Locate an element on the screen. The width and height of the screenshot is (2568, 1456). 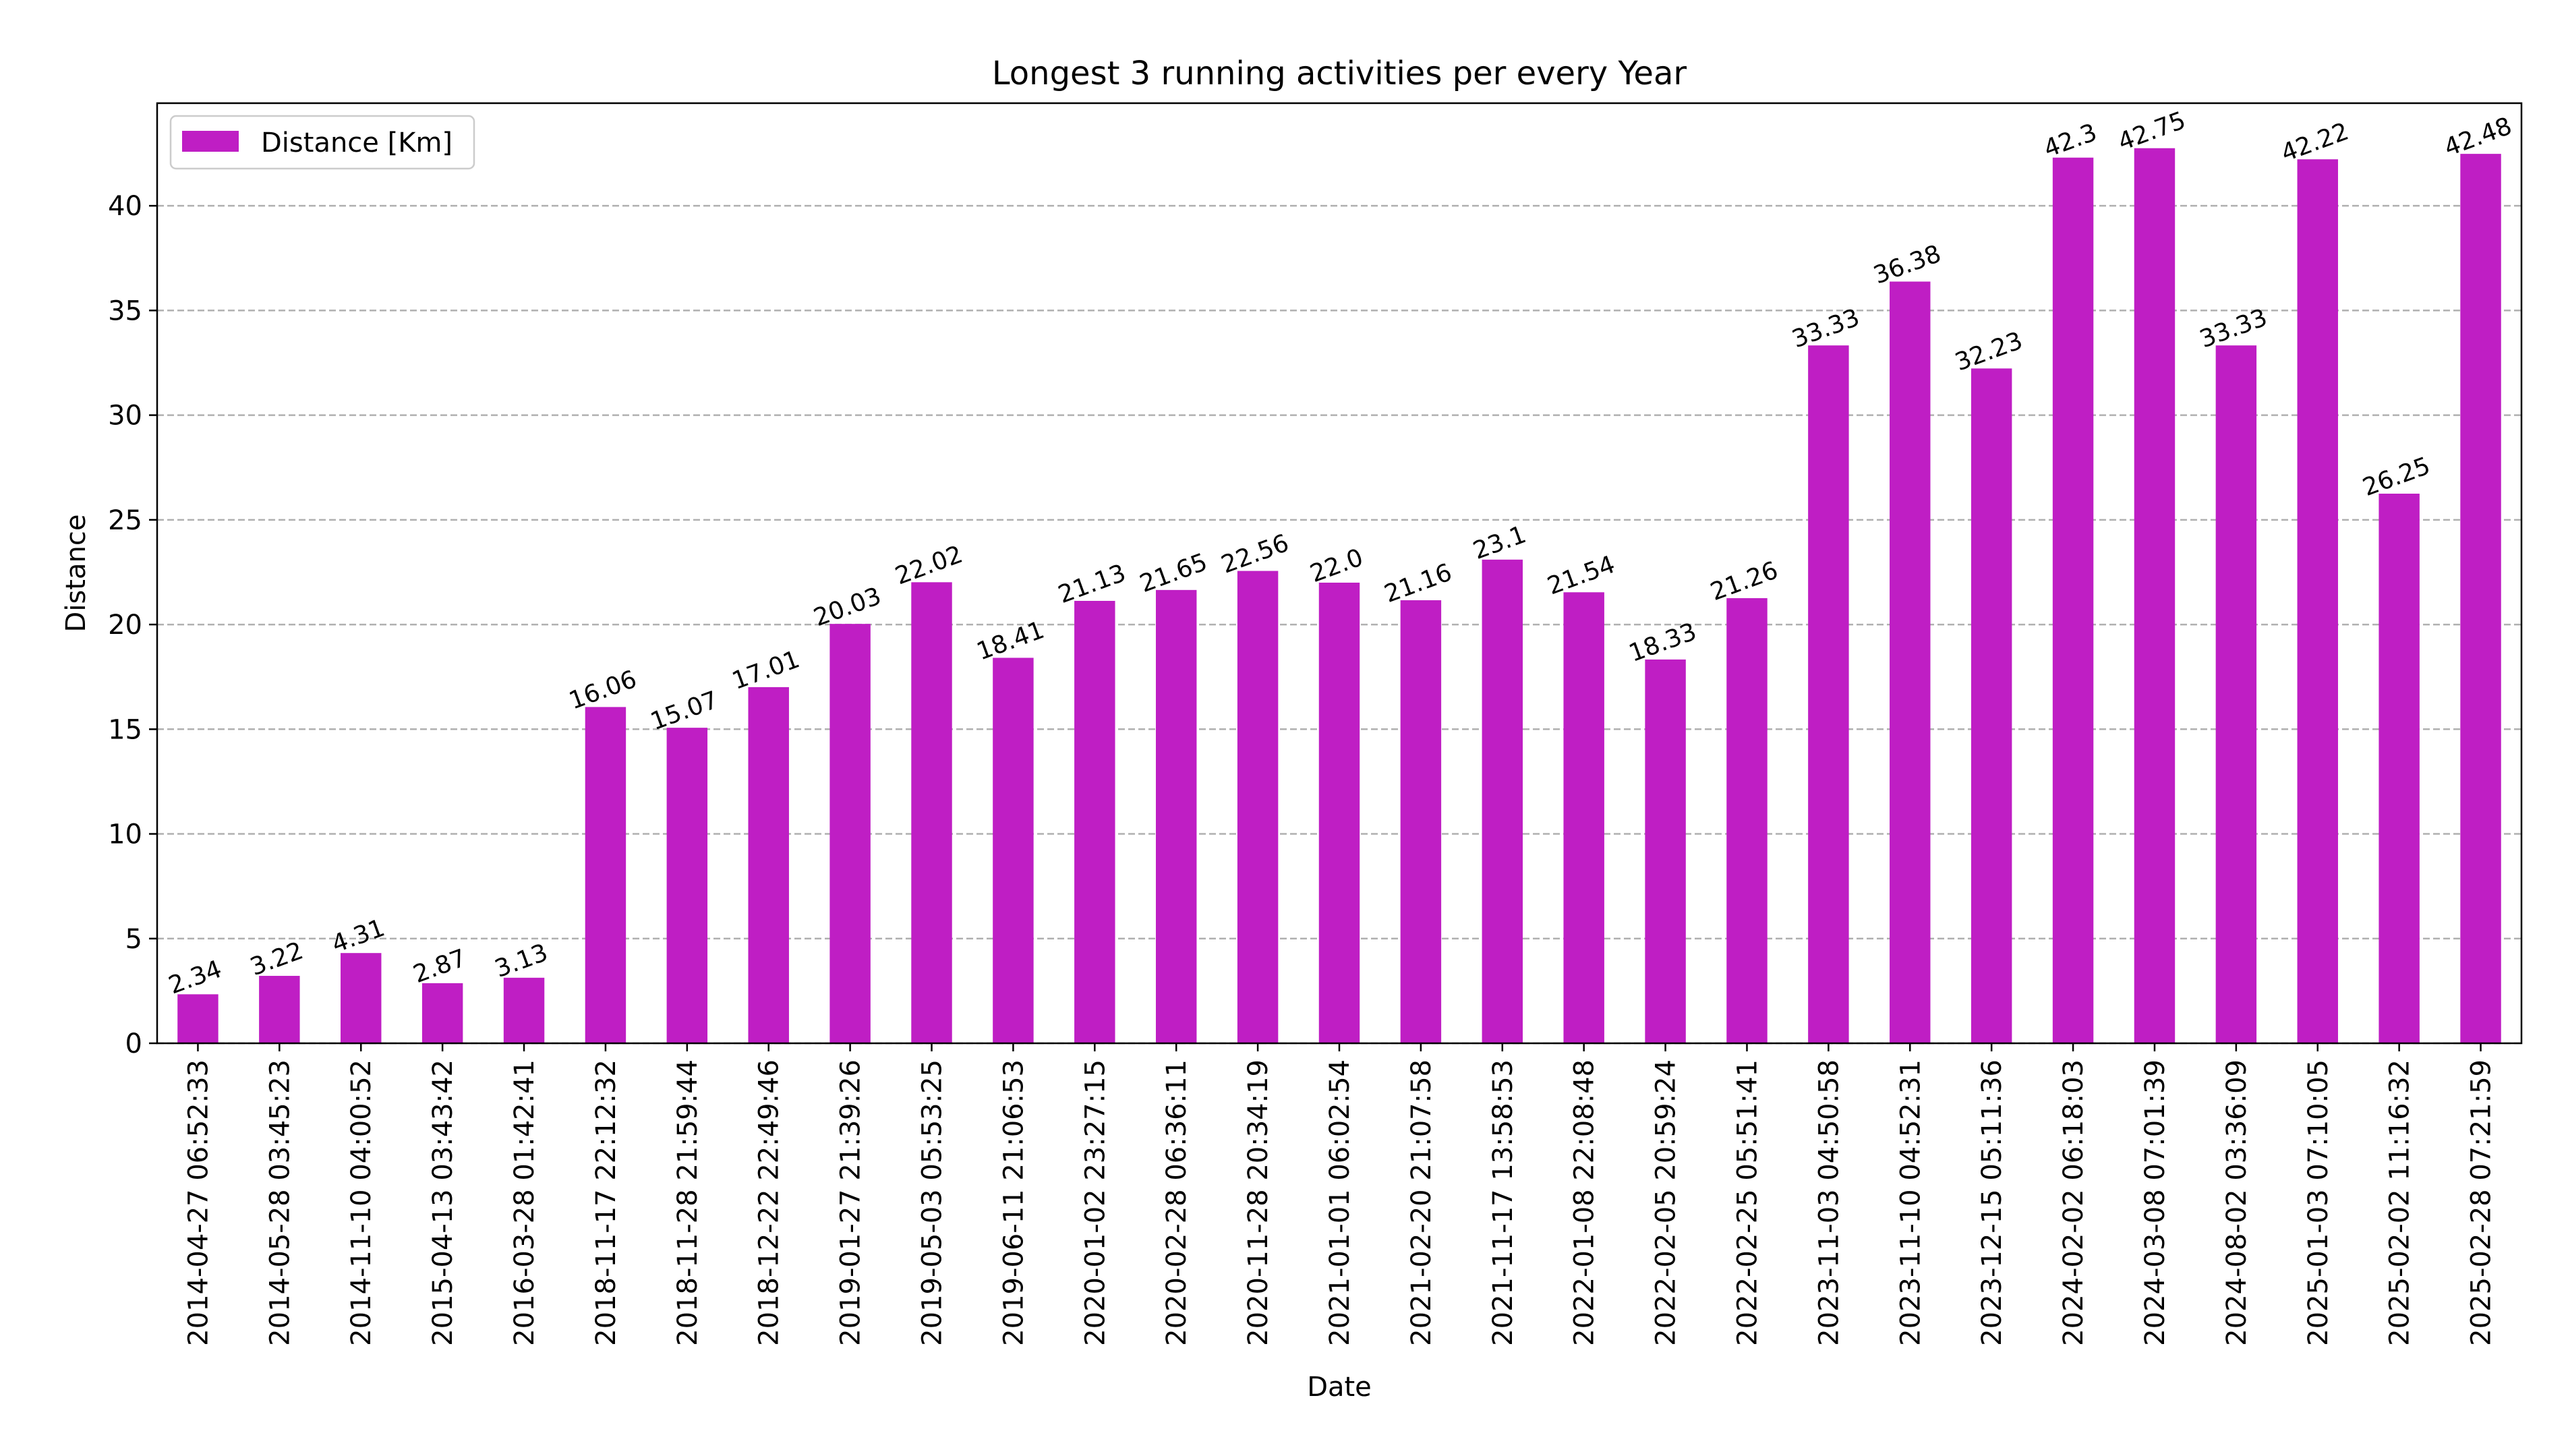
legend-label: Distance [Km] is located at coordinates (357, 142).